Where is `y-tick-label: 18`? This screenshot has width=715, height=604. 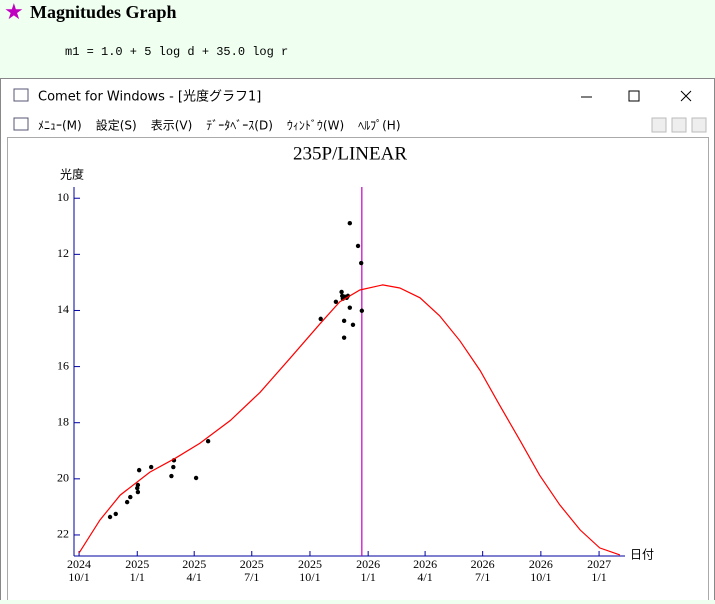 y-tick-label: 18 is located at coordinates (63, 421).